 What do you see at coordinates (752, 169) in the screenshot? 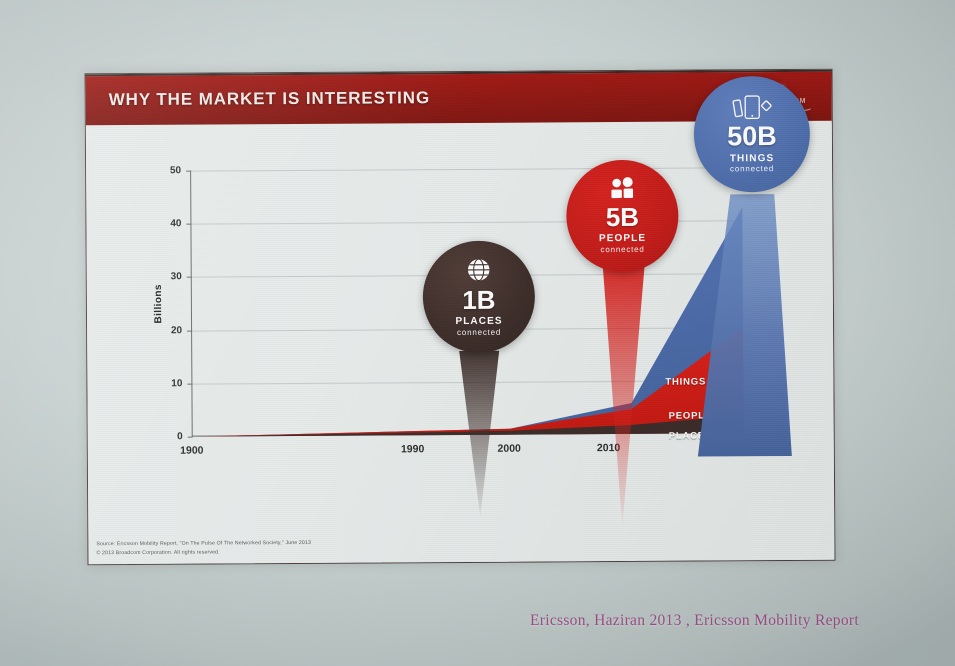
I see `callout-subtitle-things: connected` at bounding box center [752, 169].